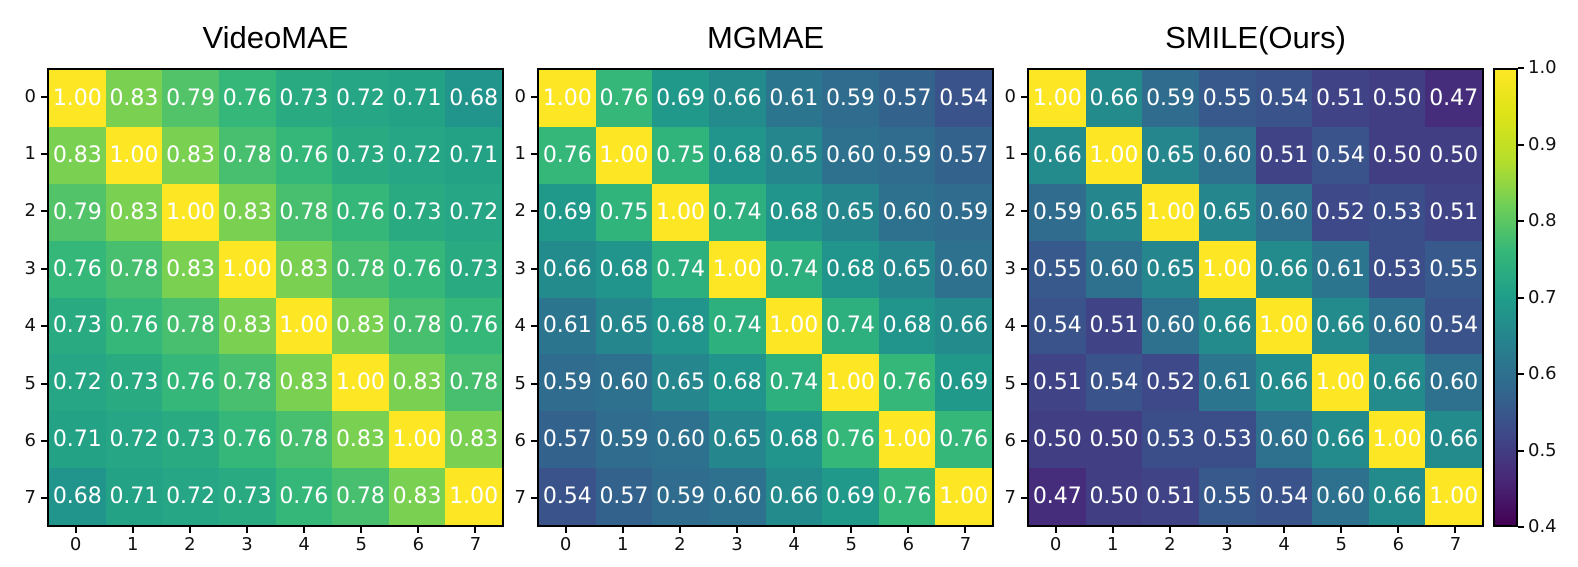  I want to click on y-tick-label: 7, so click(30, 498).